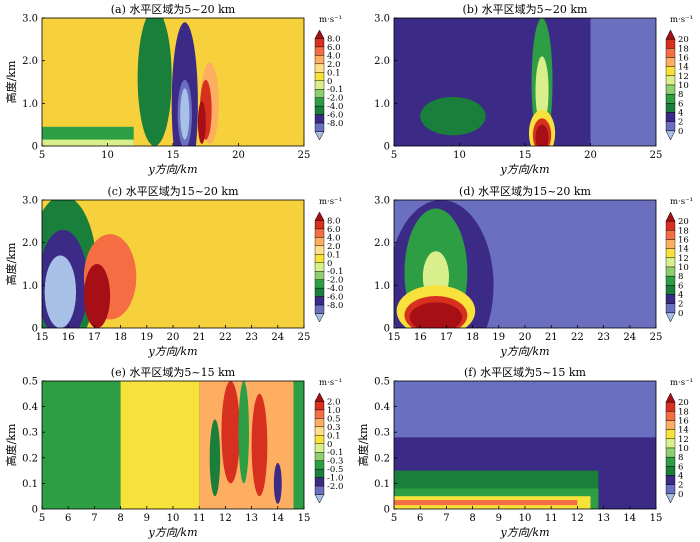  What do you see at coordinates (551, 518) in the screenshot?
I see `x-tick-label: 11` at bounding box center [551, 518].